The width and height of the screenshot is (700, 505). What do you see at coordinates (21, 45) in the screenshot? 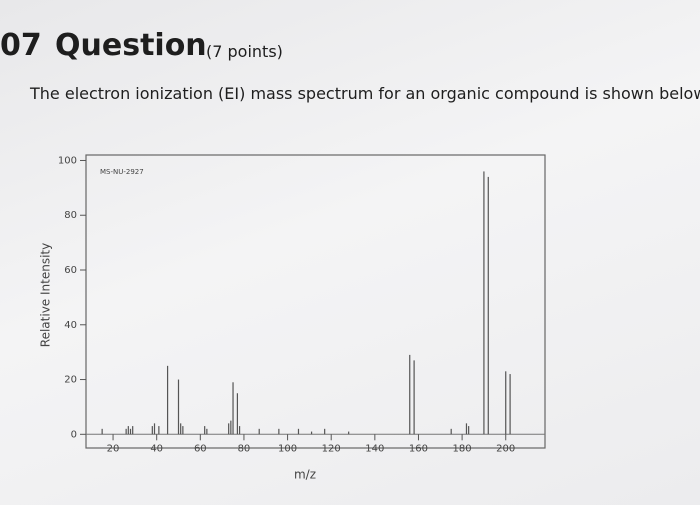
I see `question-number: 07` at bounding box center [21, 45].